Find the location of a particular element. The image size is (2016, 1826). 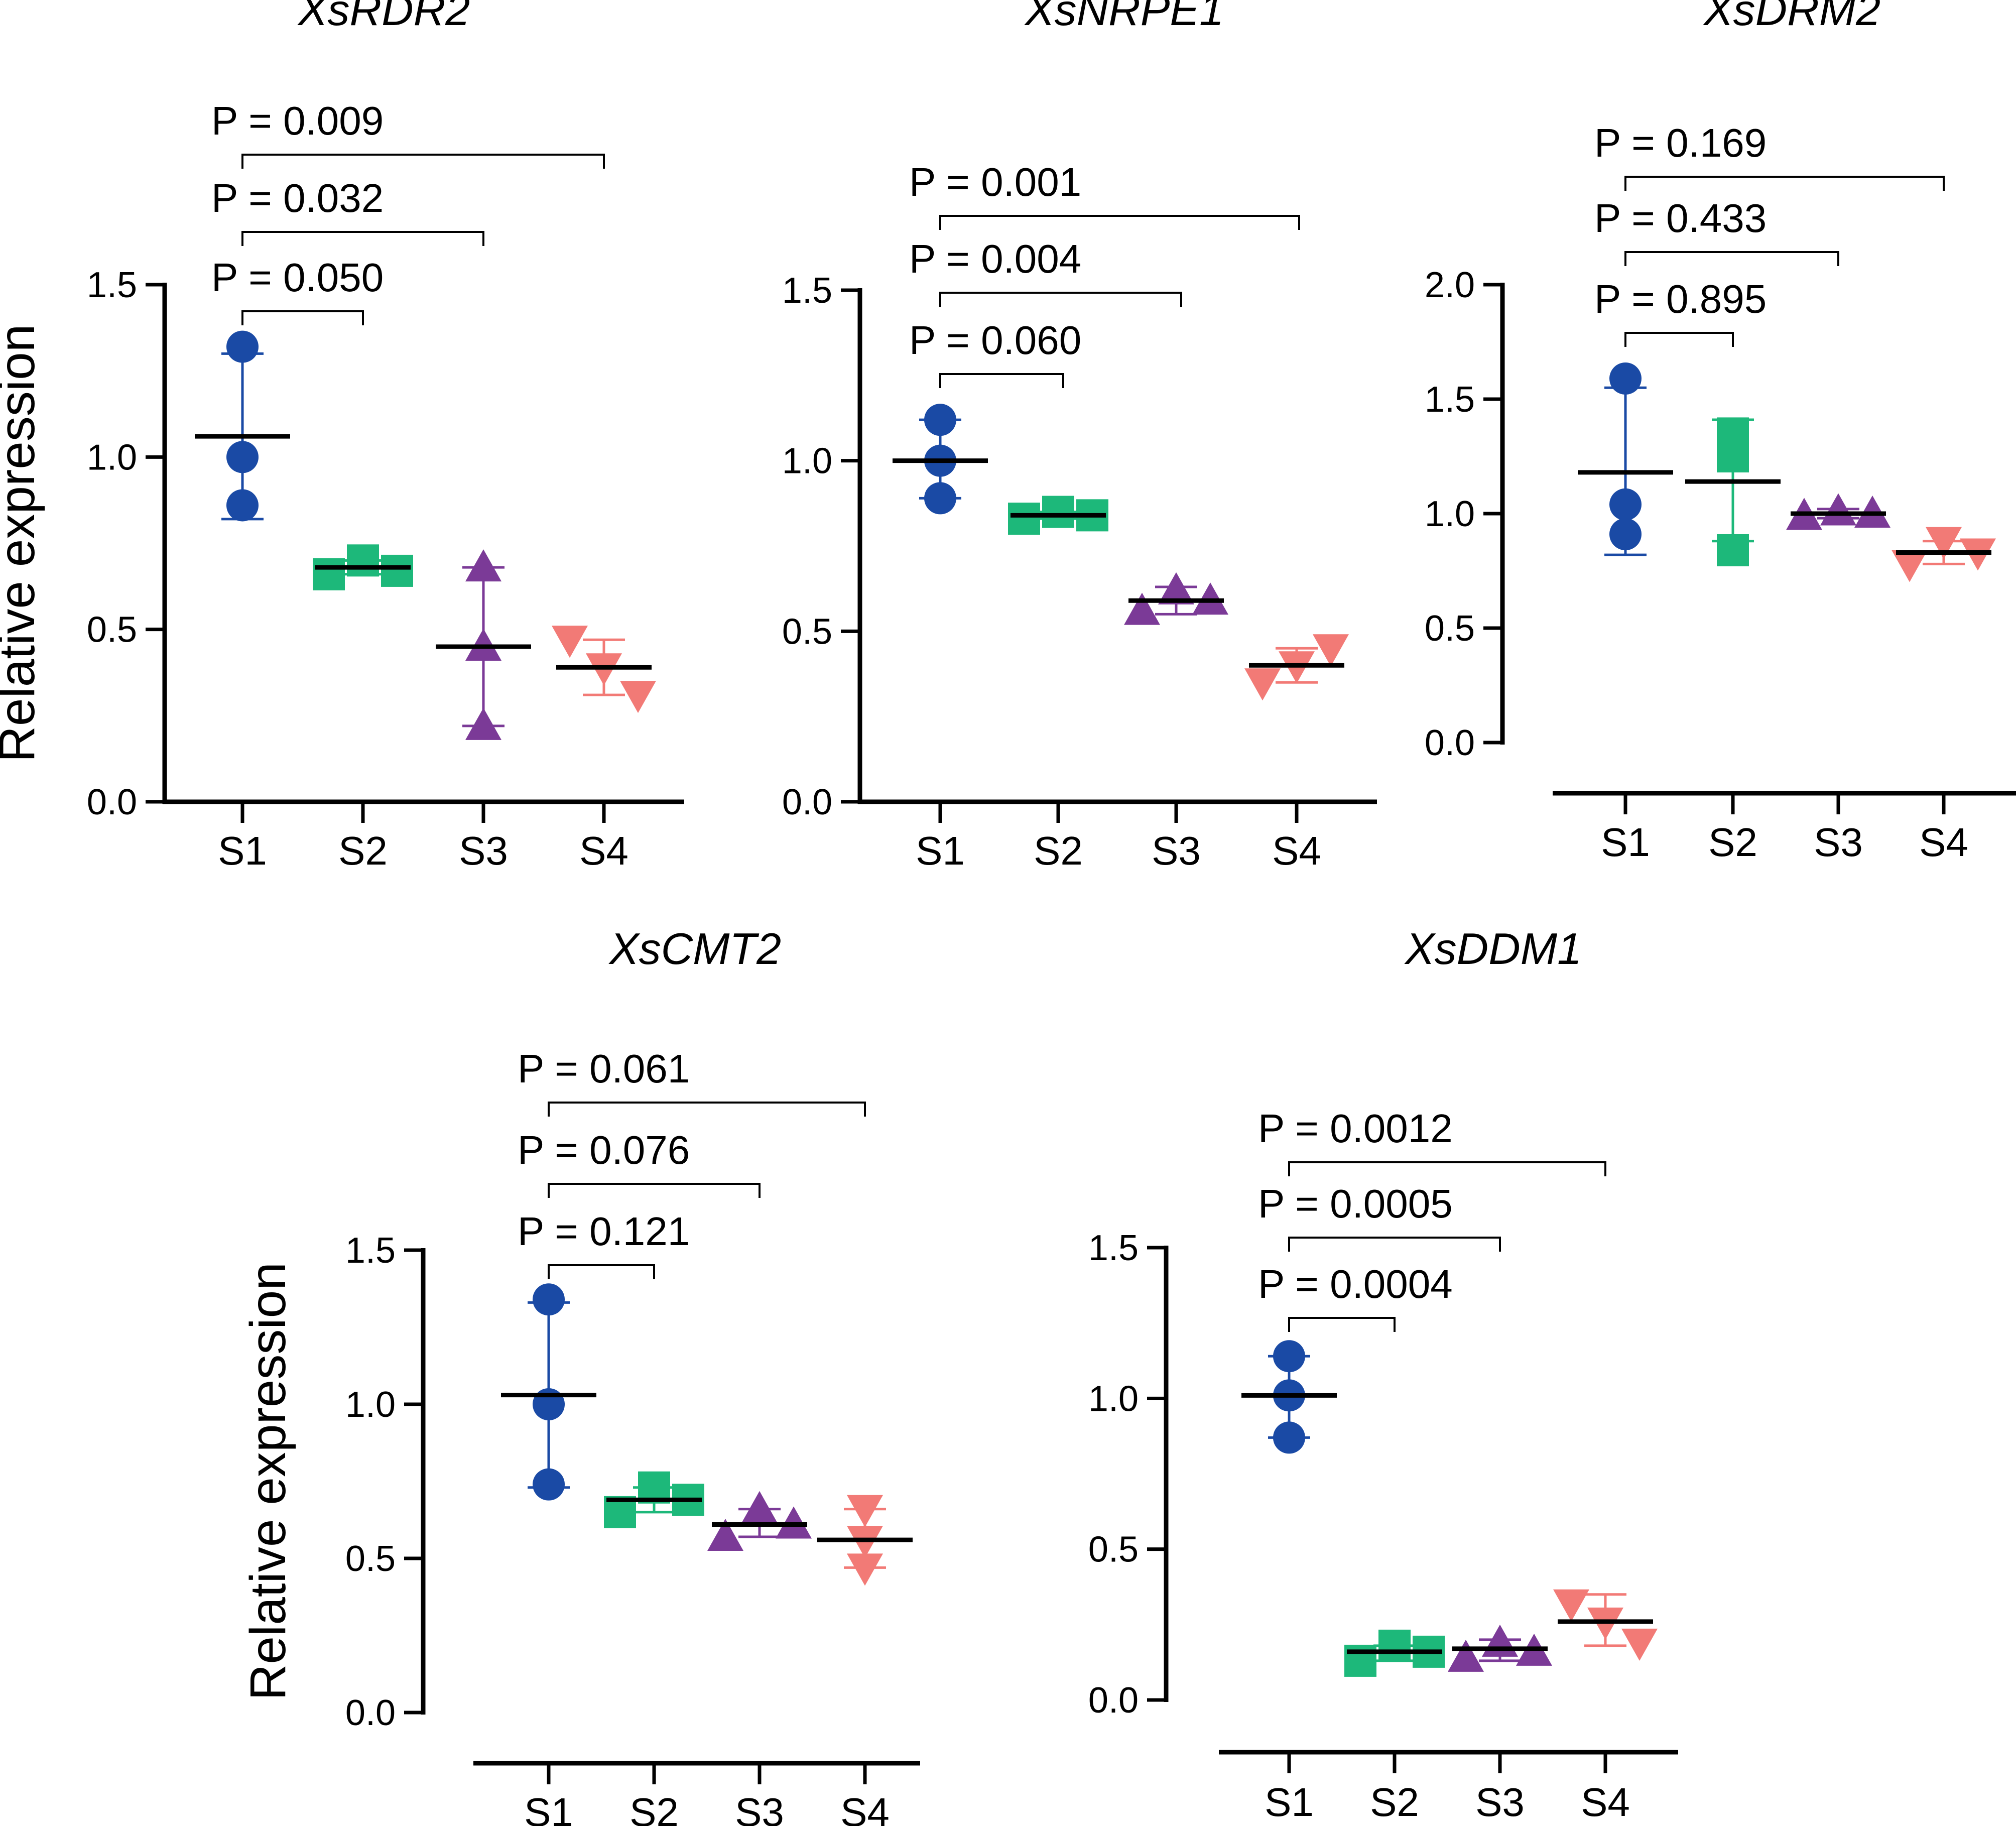

p-value-label: P = 0.0004 is located at coordinates (1355, 1284).